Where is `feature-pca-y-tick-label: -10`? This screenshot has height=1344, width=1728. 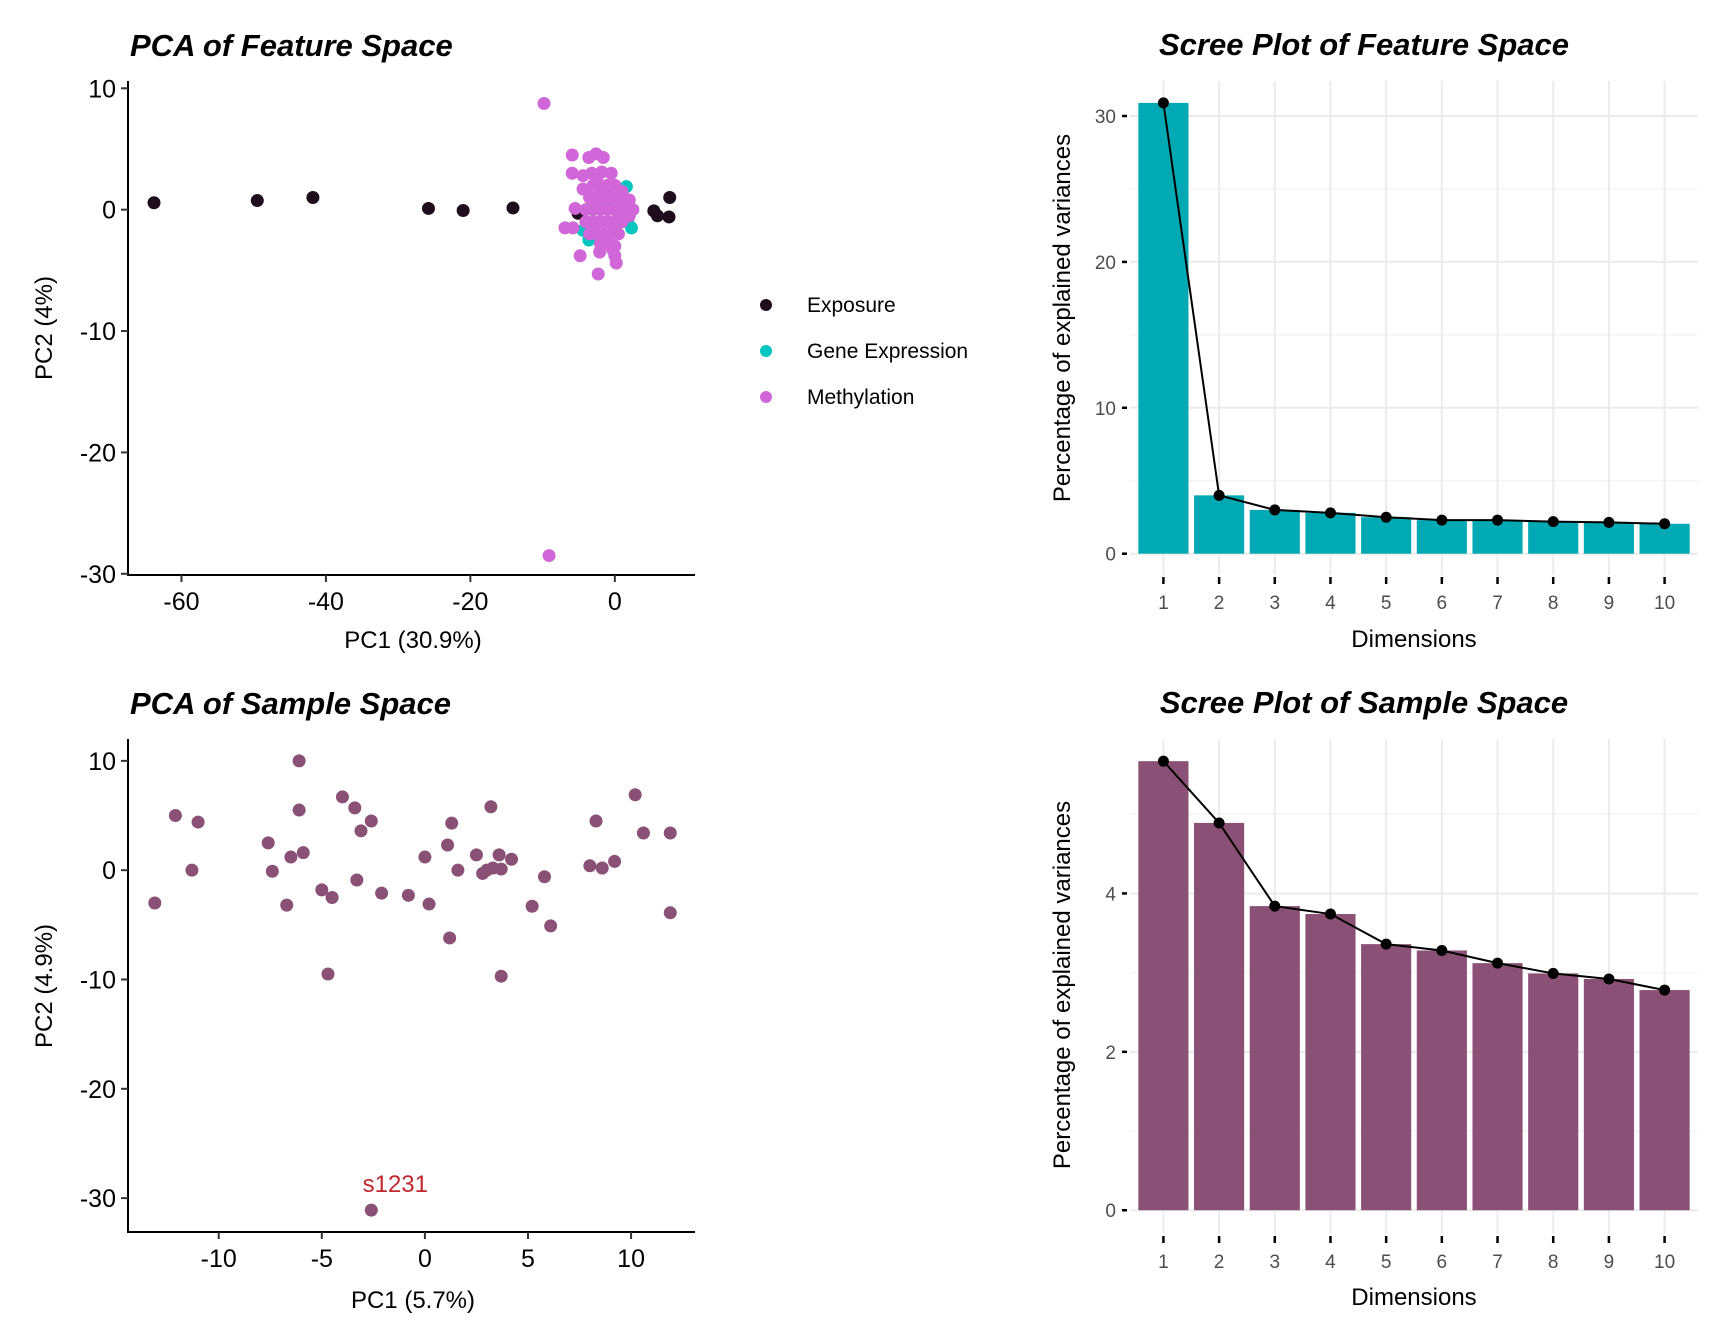 feature-pca-y-tick-label: -10 is located at coordinates (98, 332).